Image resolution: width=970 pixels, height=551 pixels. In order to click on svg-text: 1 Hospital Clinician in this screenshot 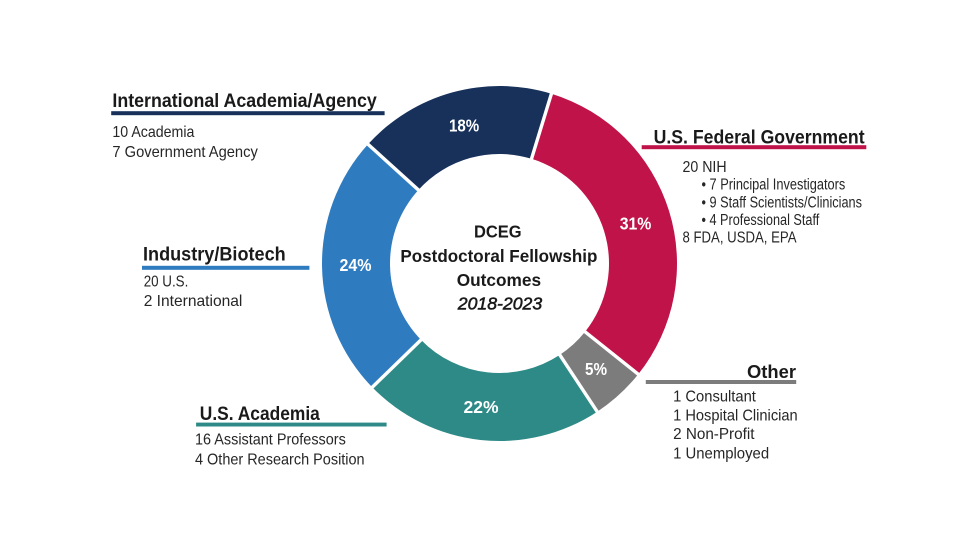, I will do `click(735, 415)`.